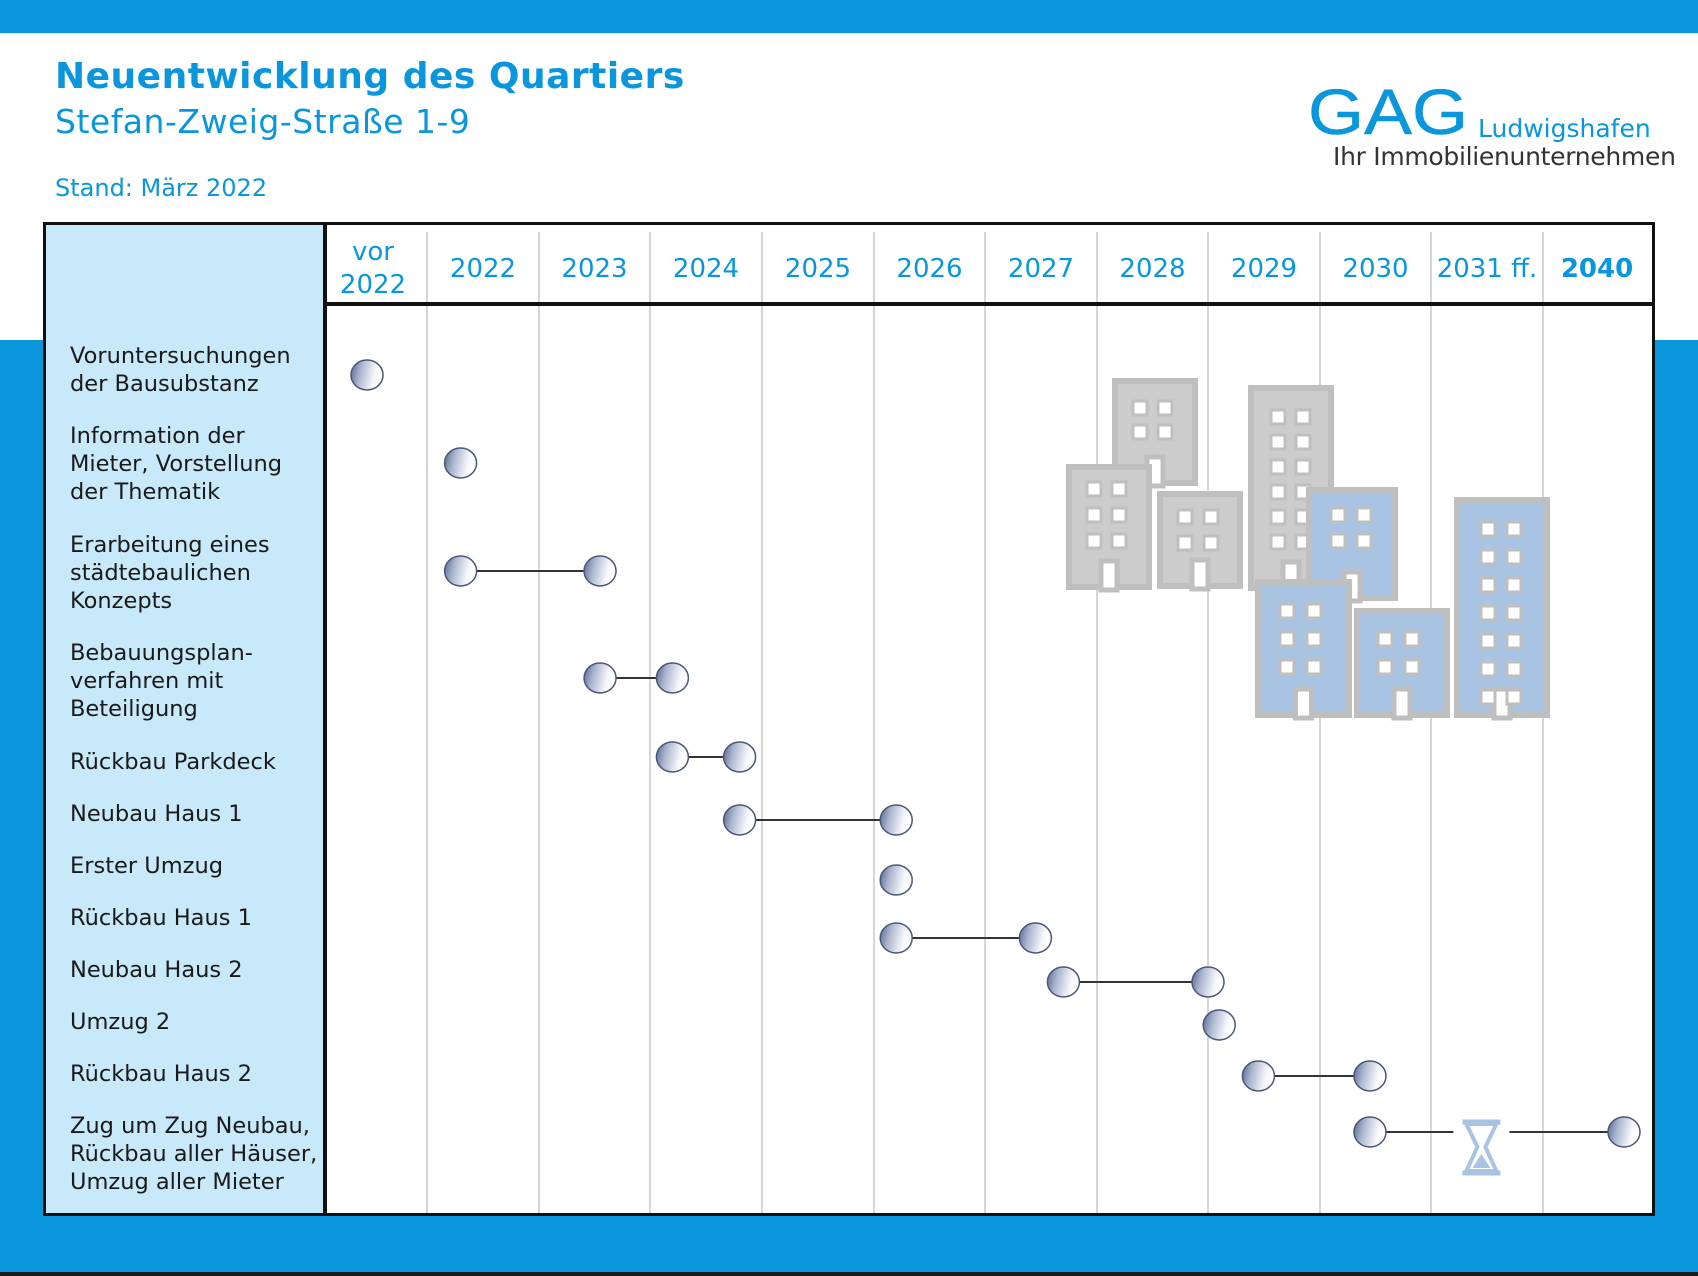  I want to click on logo-city: Ludwigshafen, so click(1564, 128).